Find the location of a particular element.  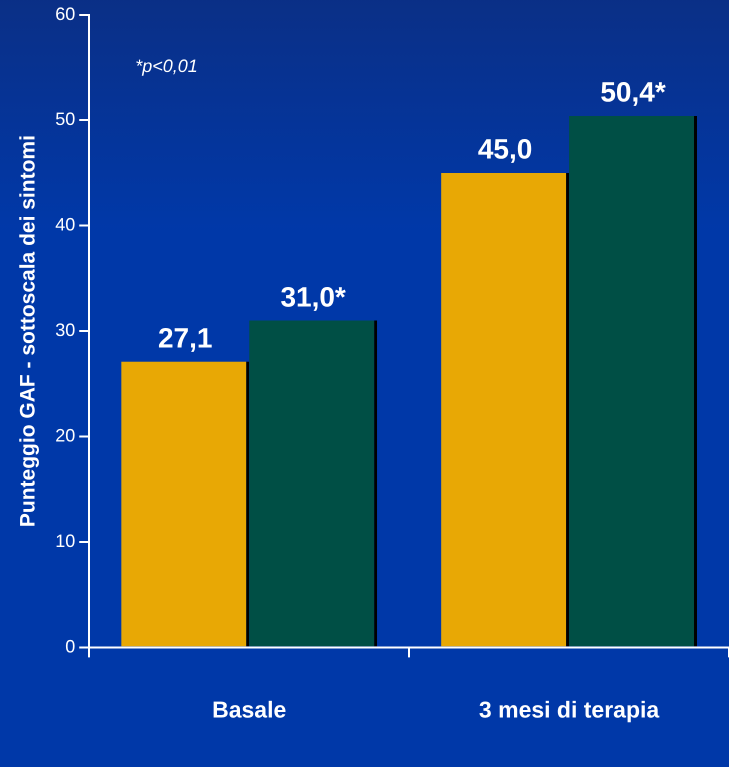

x-tick-label: Basale is located at coordinates (249, 709).